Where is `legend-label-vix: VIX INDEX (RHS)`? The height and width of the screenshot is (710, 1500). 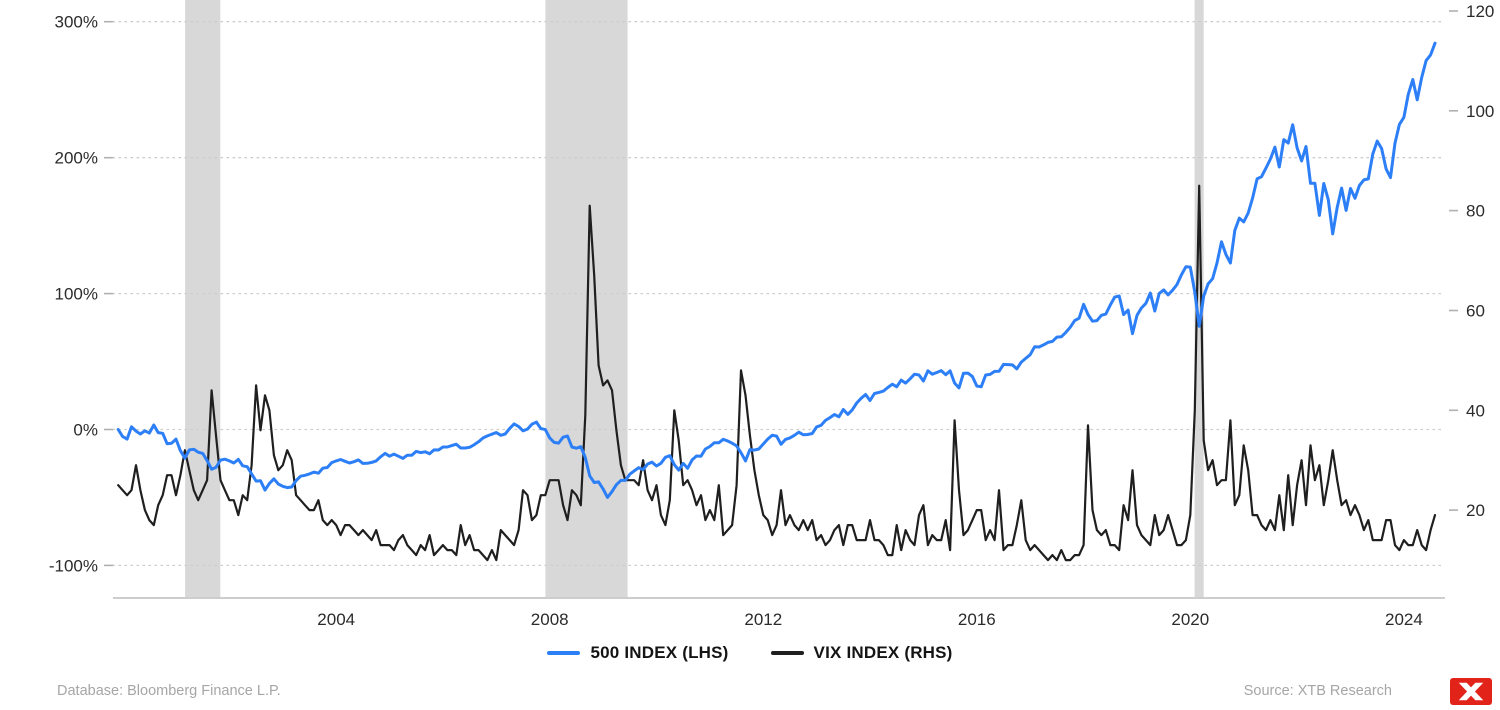 legend-label-vix: VIX INDEX (RHS) is located at coordinates (883, 652).